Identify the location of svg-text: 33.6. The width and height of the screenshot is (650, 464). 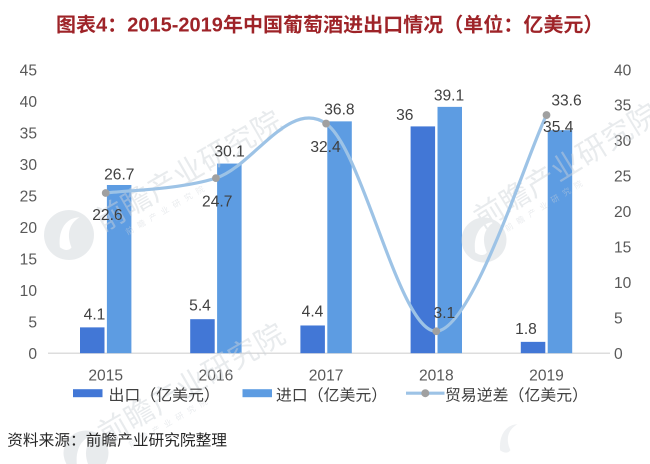
(566, 101).